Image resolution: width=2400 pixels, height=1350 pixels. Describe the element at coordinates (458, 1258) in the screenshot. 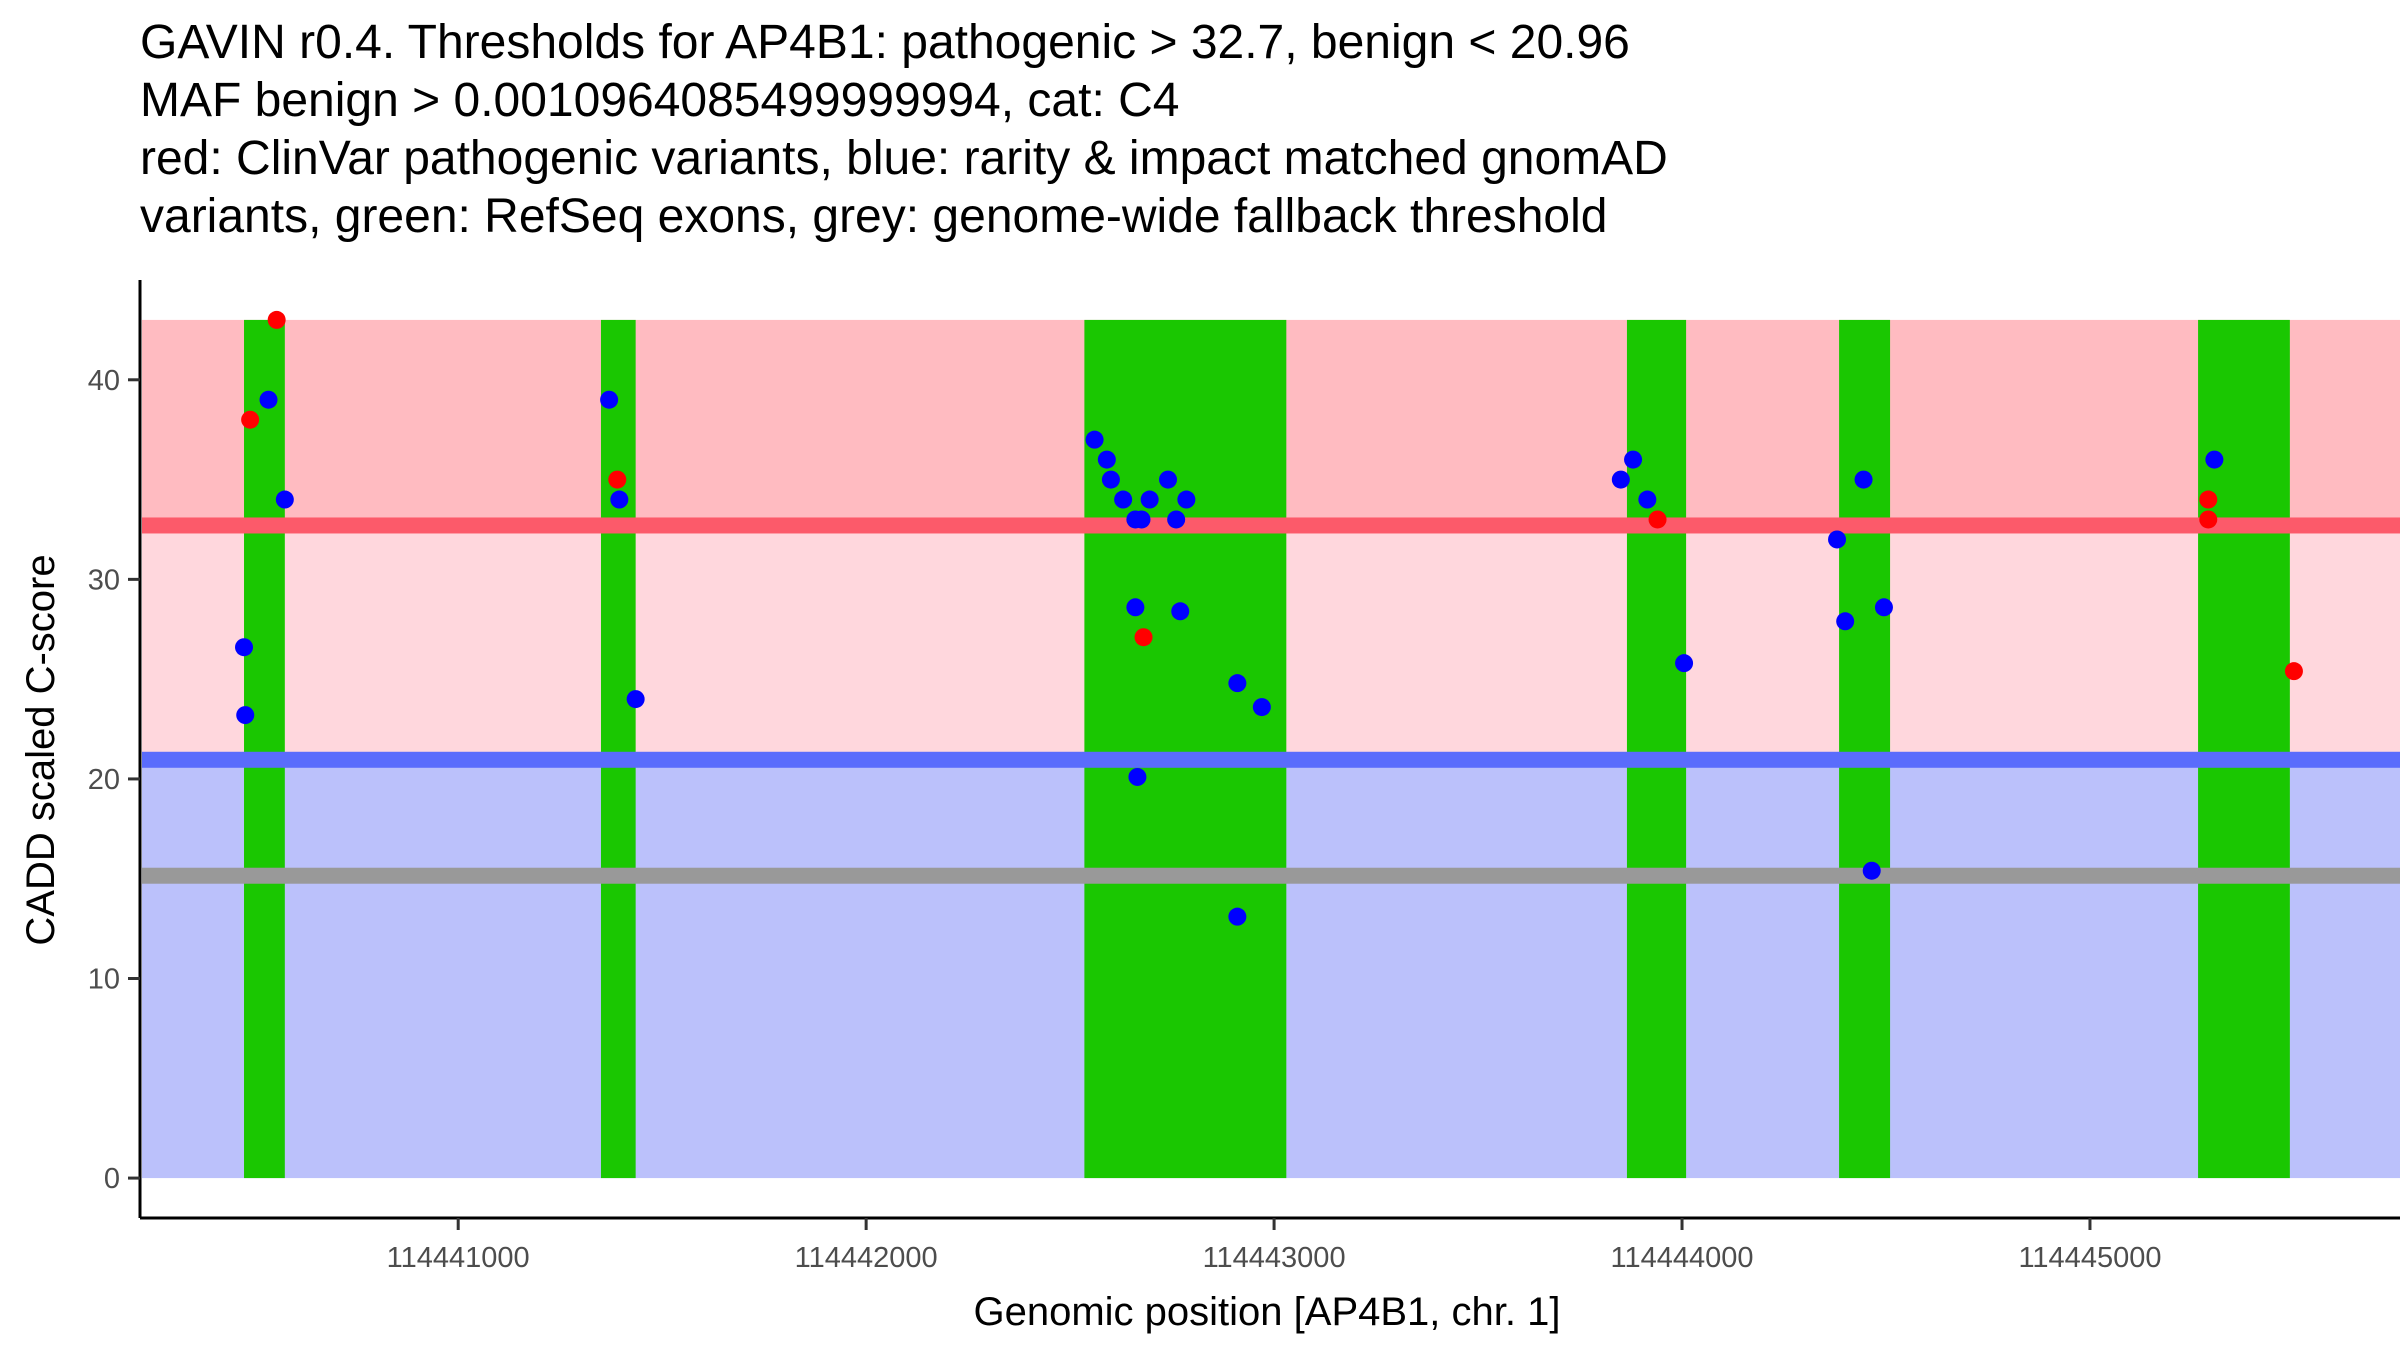

I see `x-tick-label: 114441000` at that location.